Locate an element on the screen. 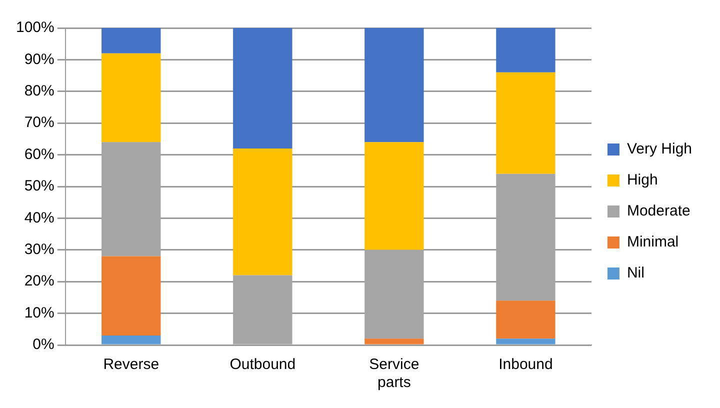 The height and width of the screenshot is (408, 720). y-tick-label: 70% is located at coordinates (39, 123).